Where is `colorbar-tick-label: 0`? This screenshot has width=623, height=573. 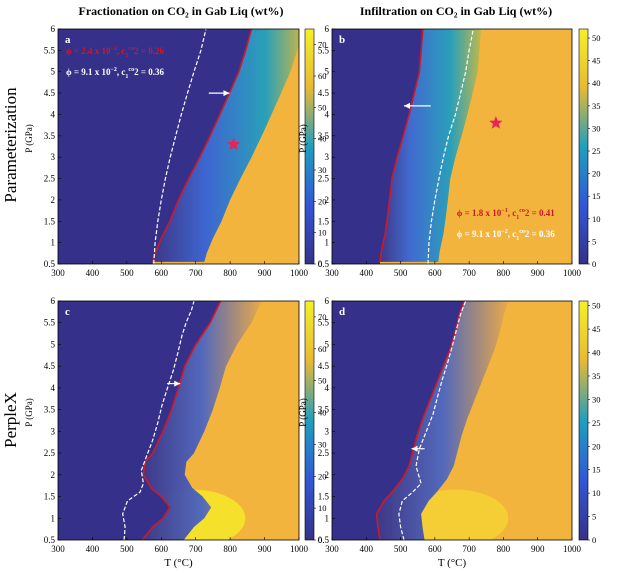
colorbar-tick-label: 0 is located at coordinates (320, 540).